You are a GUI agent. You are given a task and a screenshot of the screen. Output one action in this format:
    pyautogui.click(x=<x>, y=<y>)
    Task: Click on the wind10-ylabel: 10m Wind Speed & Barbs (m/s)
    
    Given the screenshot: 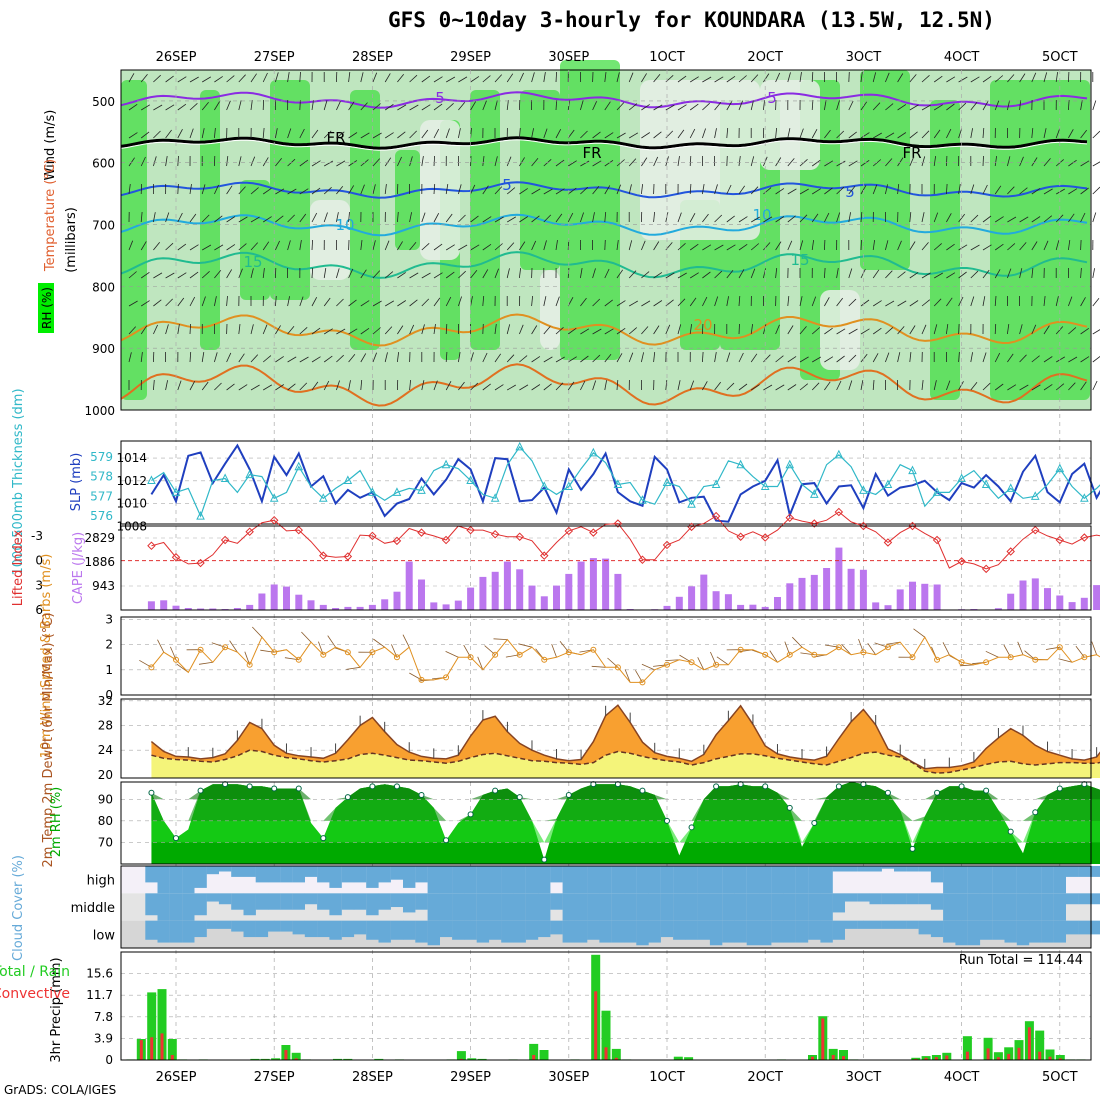 What is the action you would take?
    pyautogui.click(x=46, y=656)
    